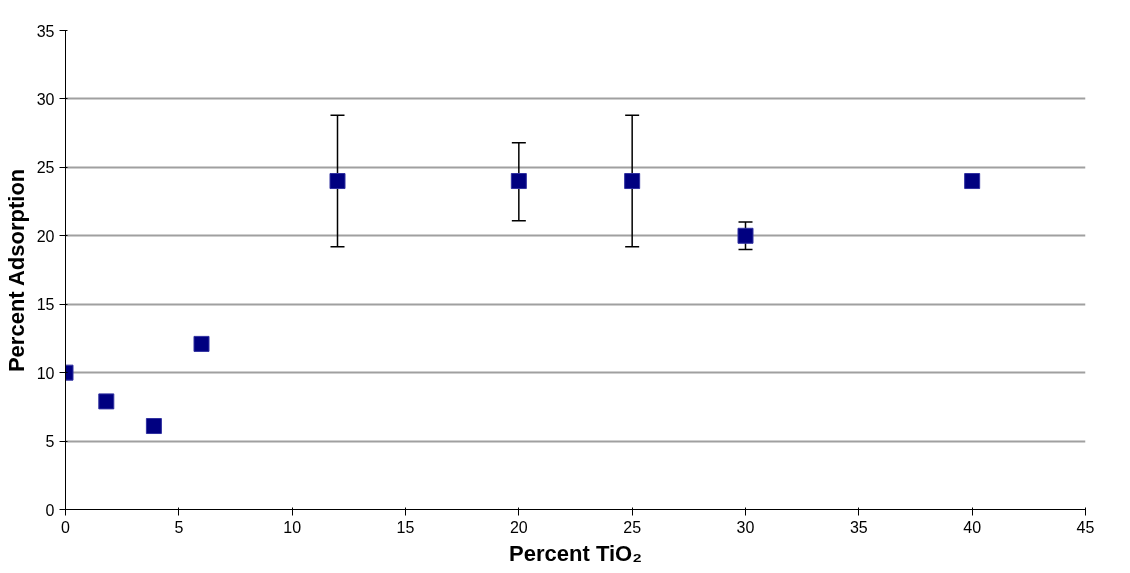 This screenshot has width=1130, height=573. I want to click on y-tick-label: 30, so click(45, 99).